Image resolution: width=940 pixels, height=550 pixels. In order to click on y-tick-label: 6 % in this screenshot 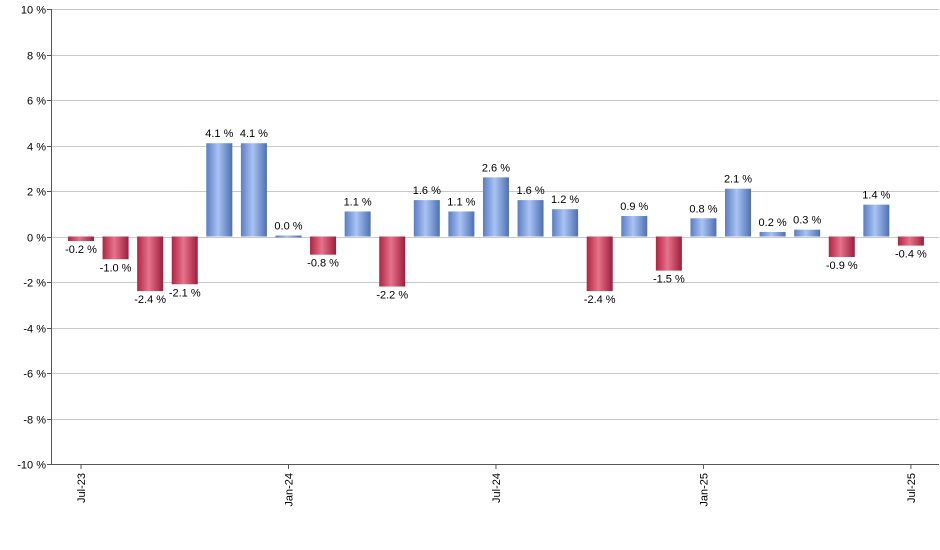, I will do `click(36, 102)`.